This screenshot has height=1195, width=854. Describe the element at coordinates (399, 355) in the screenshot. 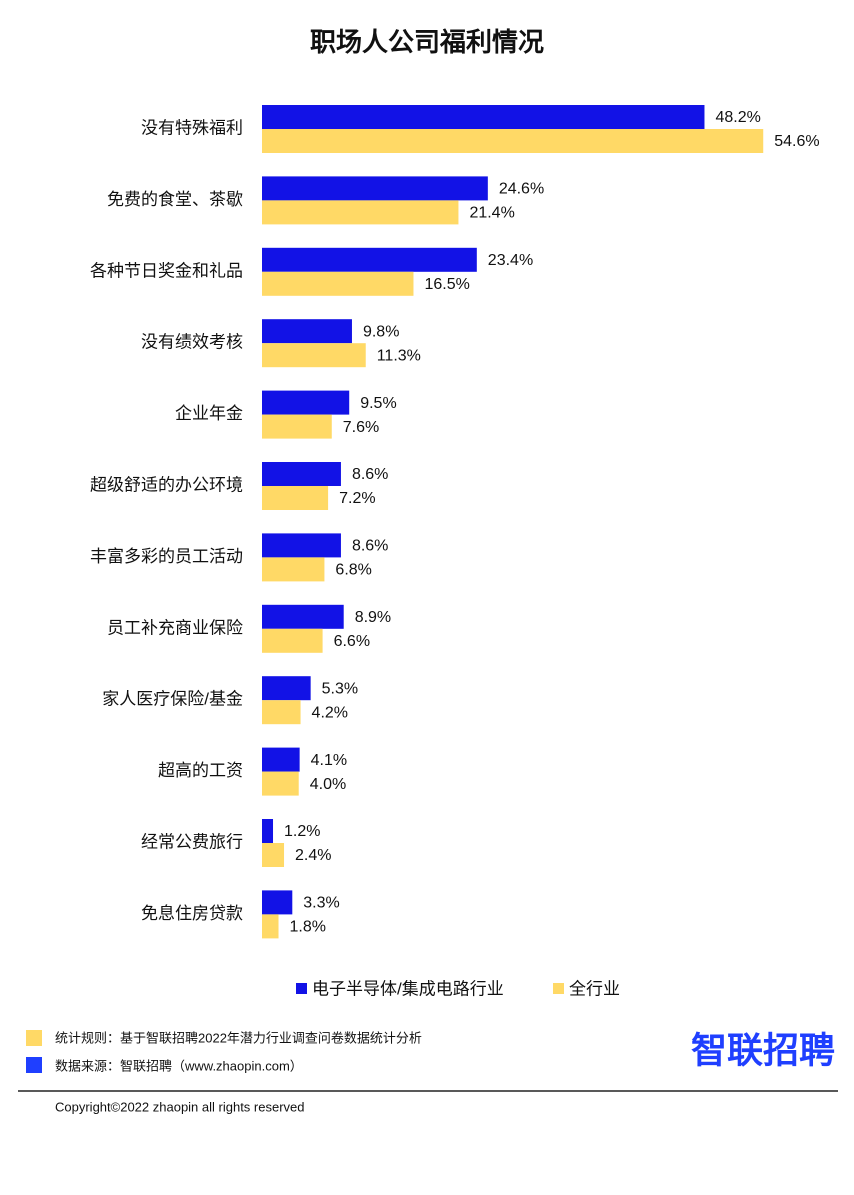

I see `data-label: 11.3%` at that location.